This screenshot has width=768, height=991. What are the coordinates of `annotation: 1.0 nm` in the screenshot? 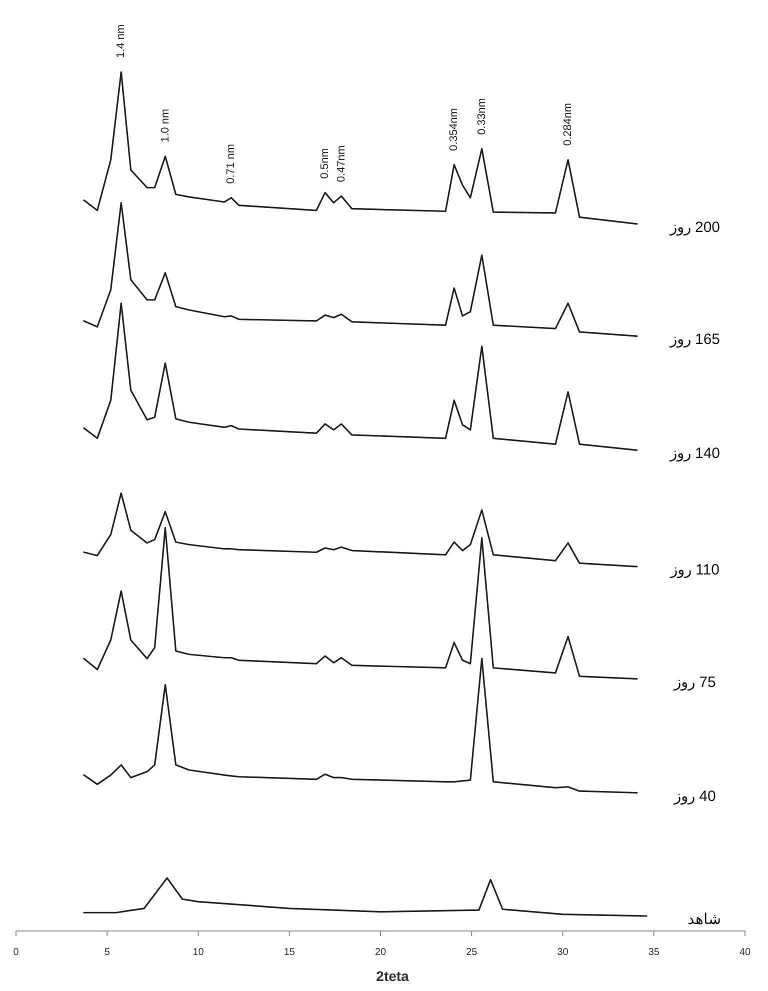 It's located at (165, 125).